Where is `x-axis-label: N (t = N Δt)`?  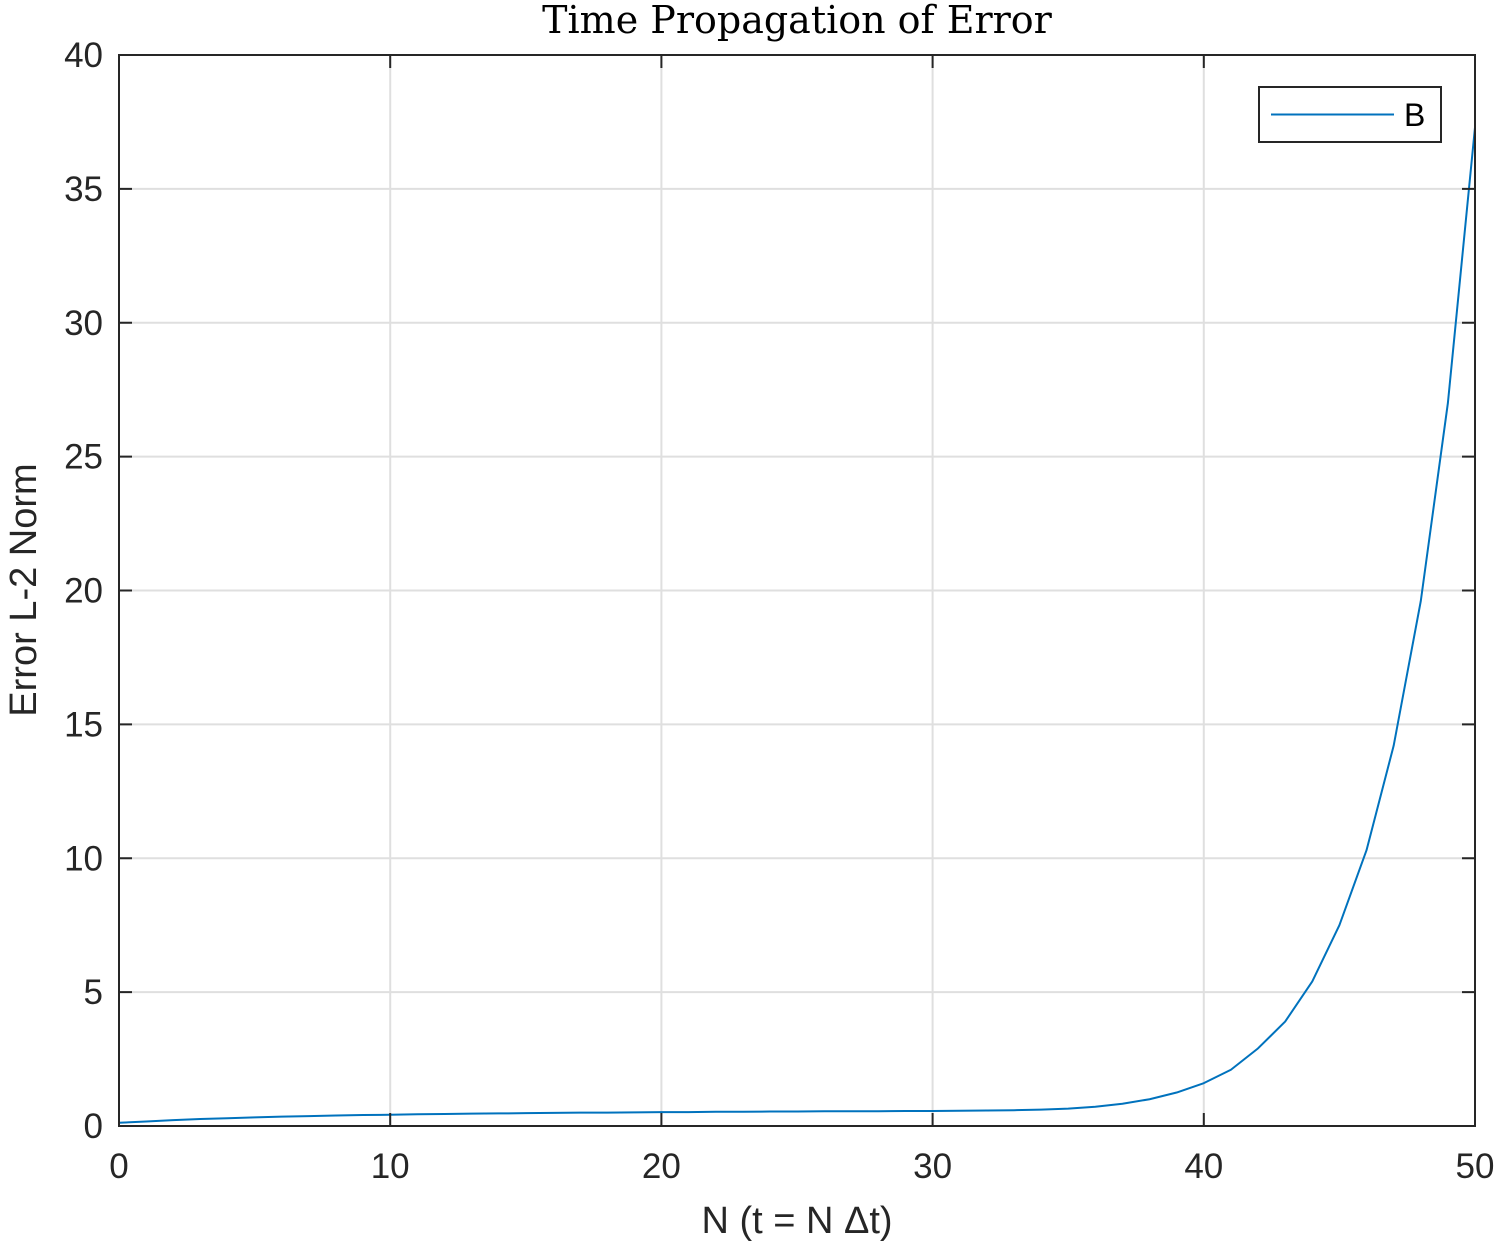
x-axis-label: N (t = N Δt) is located at coordinates (796, 1221).